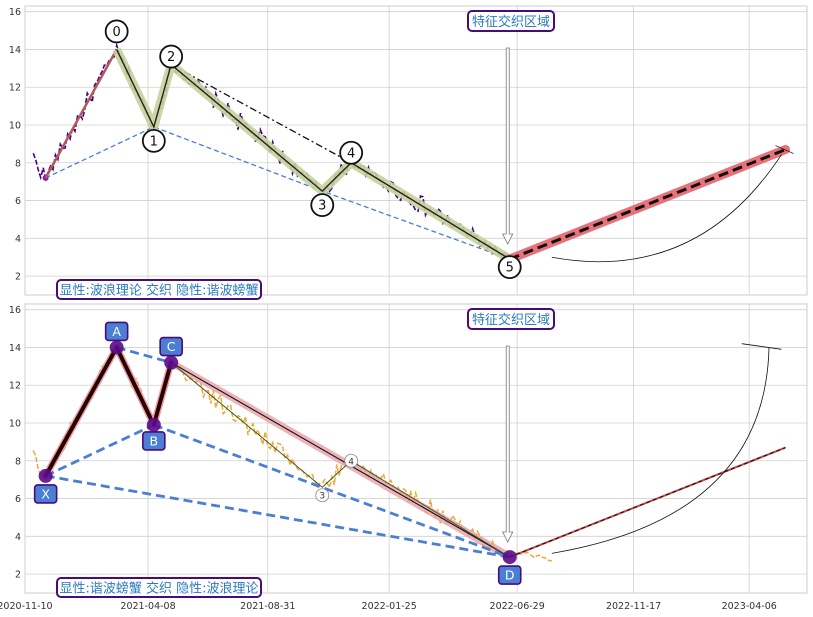 This screenshot has height=617, width=813. What do you see at coordinates (749, 606) in the screenshot?
I see `x-tick-label: 2023-04-06` at bounding box center [749, 606].